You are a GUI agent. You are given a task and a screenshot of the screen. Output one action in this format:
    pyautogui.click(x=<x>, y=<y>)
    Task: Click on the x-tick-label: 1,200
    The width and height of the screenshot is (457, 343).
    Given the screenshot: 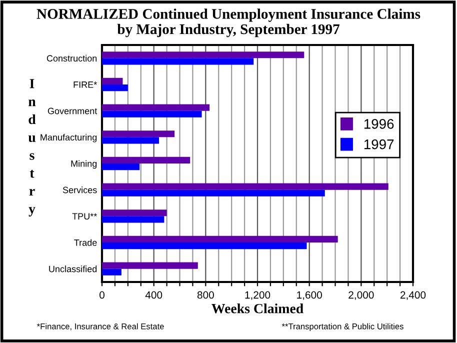 What is the action you would take?
    pyautogui.click(x=257, y=295)
    